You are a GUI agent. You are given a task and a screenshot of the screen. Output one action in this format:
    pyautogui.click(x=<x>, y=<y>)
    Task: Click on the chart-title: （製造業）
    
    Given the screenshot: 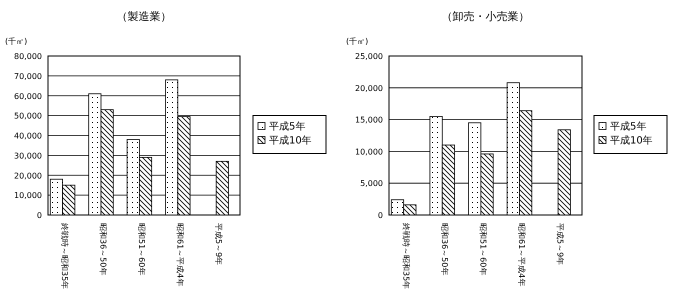 What is the action you would take?
    pyautogui.click(x=144, y=16)
    